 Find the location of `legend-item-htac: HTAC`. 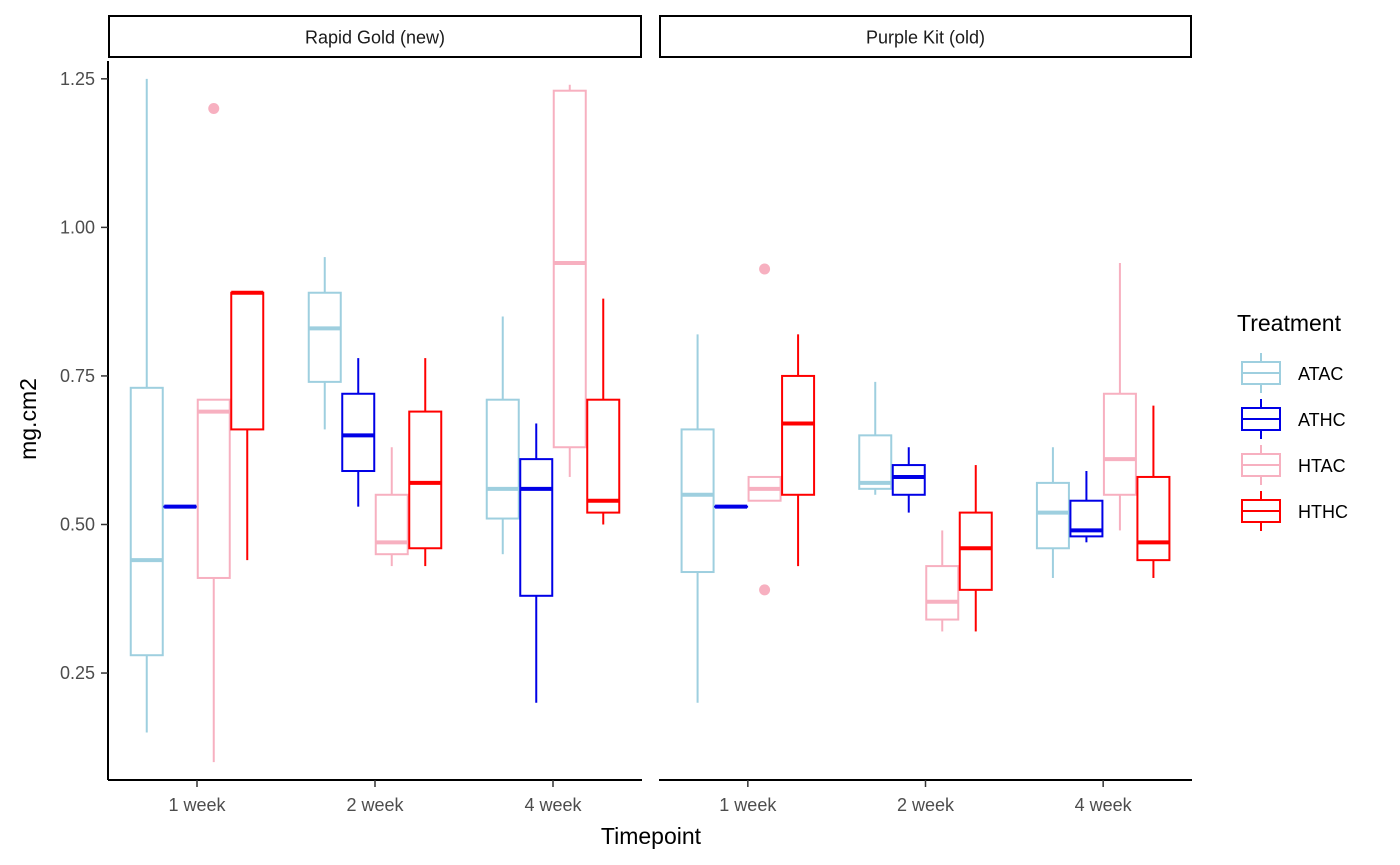

legend-item-htac: HTAC is located at coordinates (1293, 465).